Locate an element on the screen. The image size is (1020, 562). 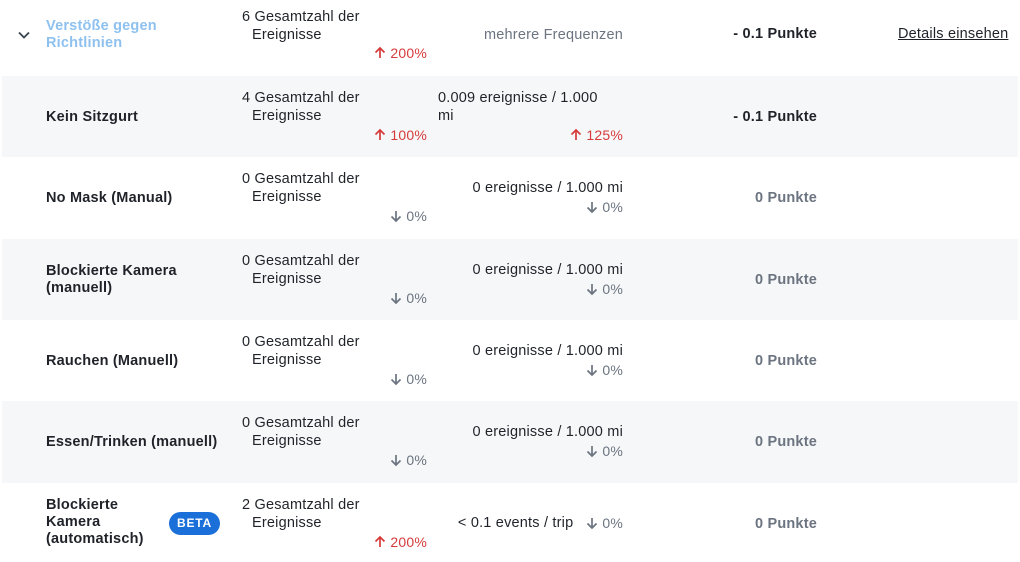
total-change-value: 100% is located at coordinates (408, 135).